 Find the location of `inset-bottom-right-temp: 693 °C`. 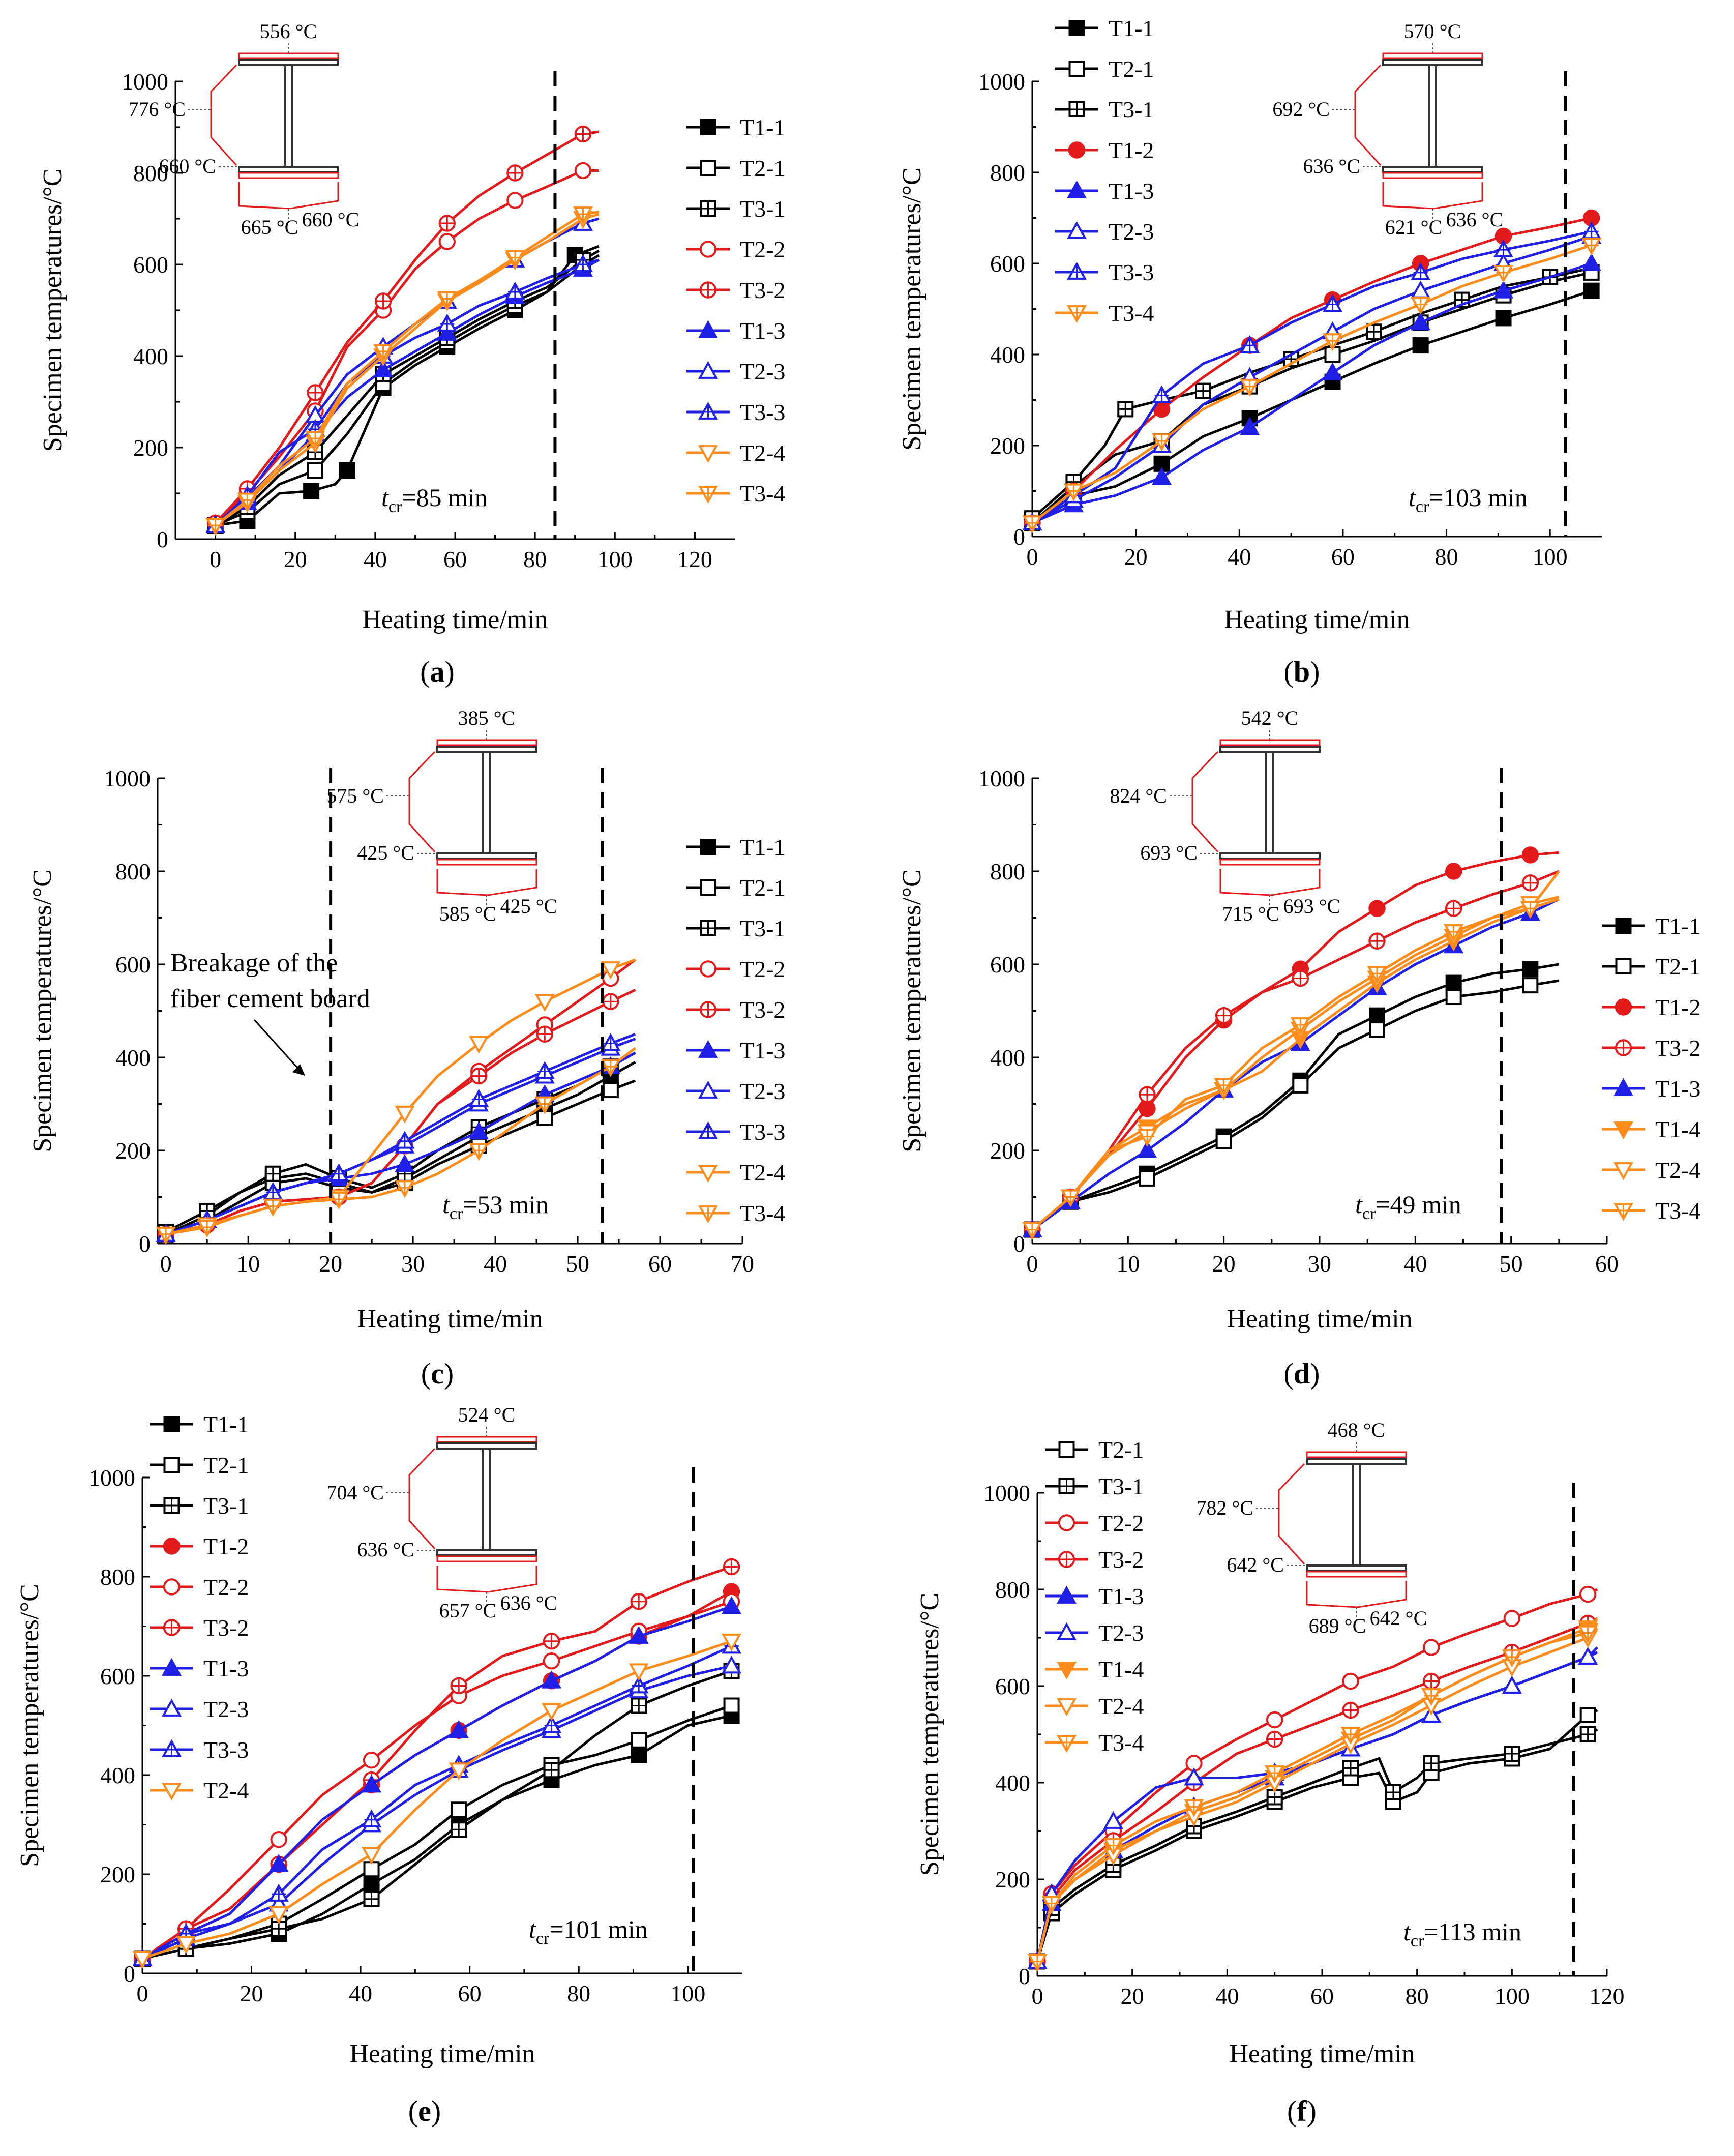

inset-bottom-right-temp: 693 °C is located at coordinates (1312, 907).